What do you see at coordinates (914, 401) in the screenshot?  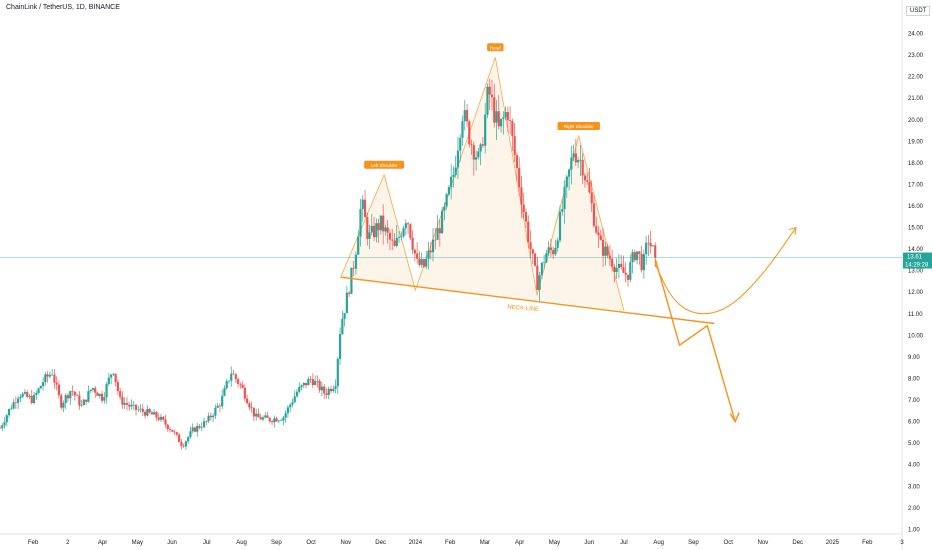 I see `price-tick-label: 7.00` at bounding box center [914, 401].